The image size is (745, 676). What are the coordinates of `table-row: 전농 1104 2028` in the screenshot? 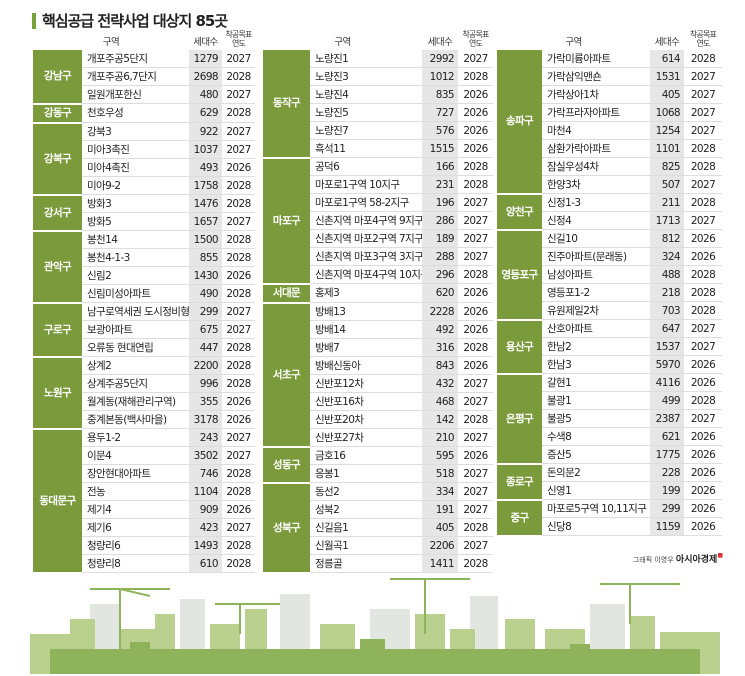 It's located at (144, 491).